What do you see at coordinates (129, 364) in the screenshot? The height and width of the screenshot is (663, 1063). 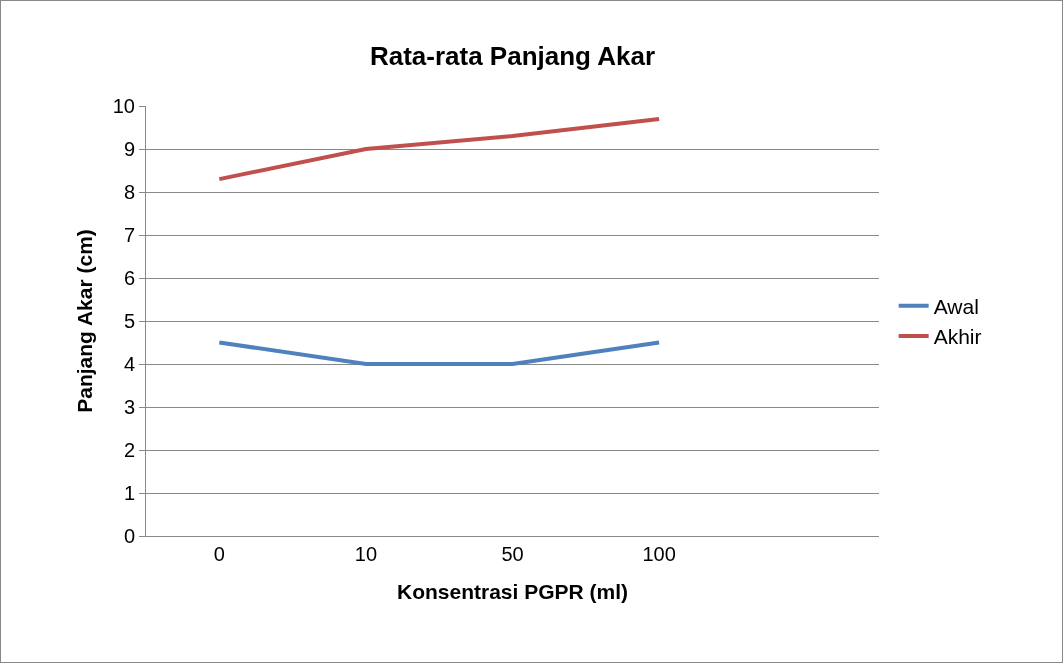 I see `y-tick-label: 4` at bounding box center [129, 364].